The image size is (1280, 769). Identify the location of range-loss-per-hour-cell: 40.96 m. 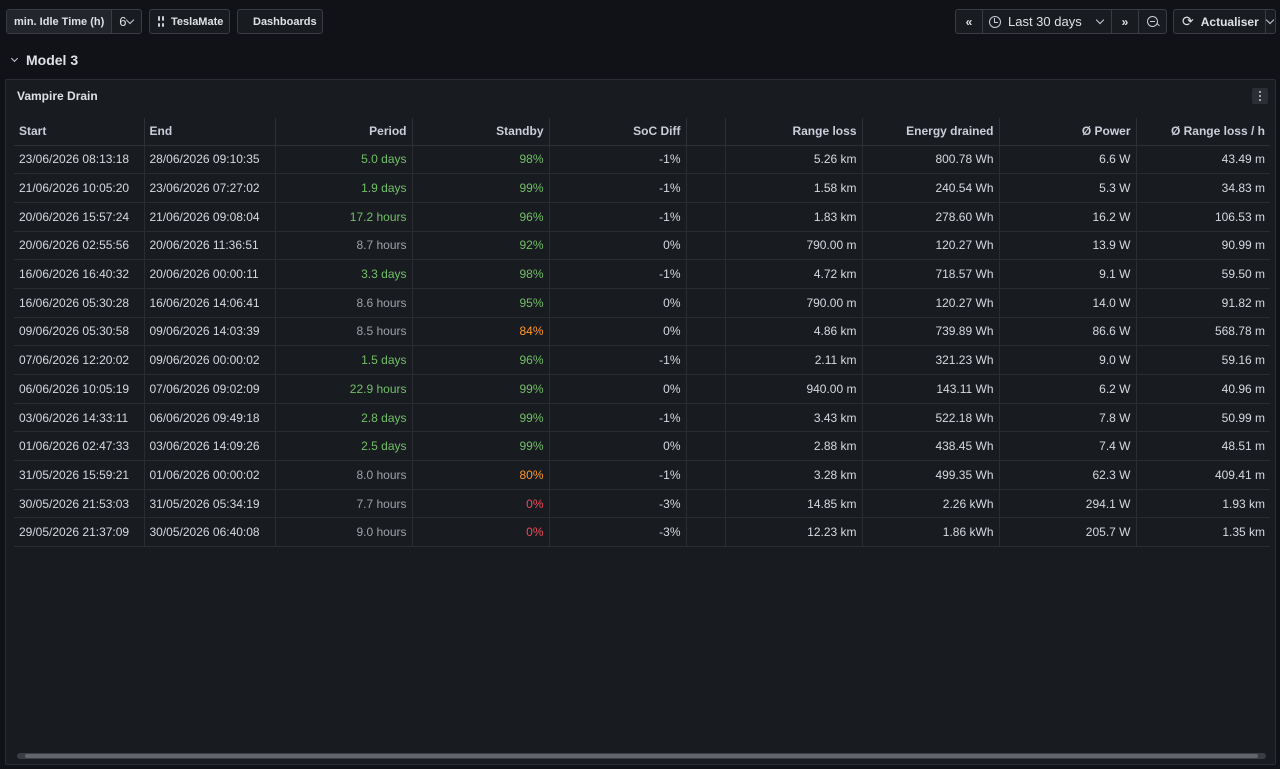
(1203, 389).